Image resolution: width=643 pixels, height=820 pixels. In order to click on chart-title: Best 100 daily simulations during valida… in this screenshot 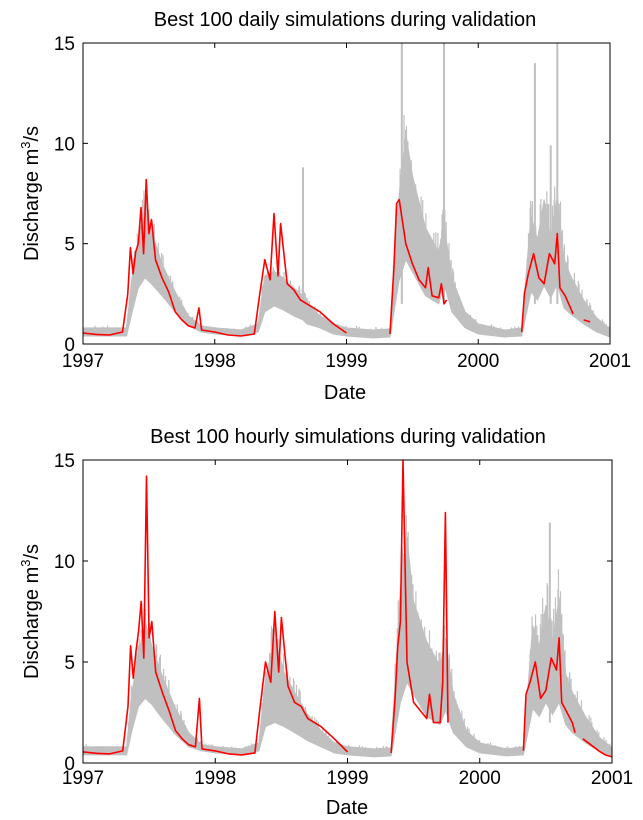, I will do `click(345, 20)`.